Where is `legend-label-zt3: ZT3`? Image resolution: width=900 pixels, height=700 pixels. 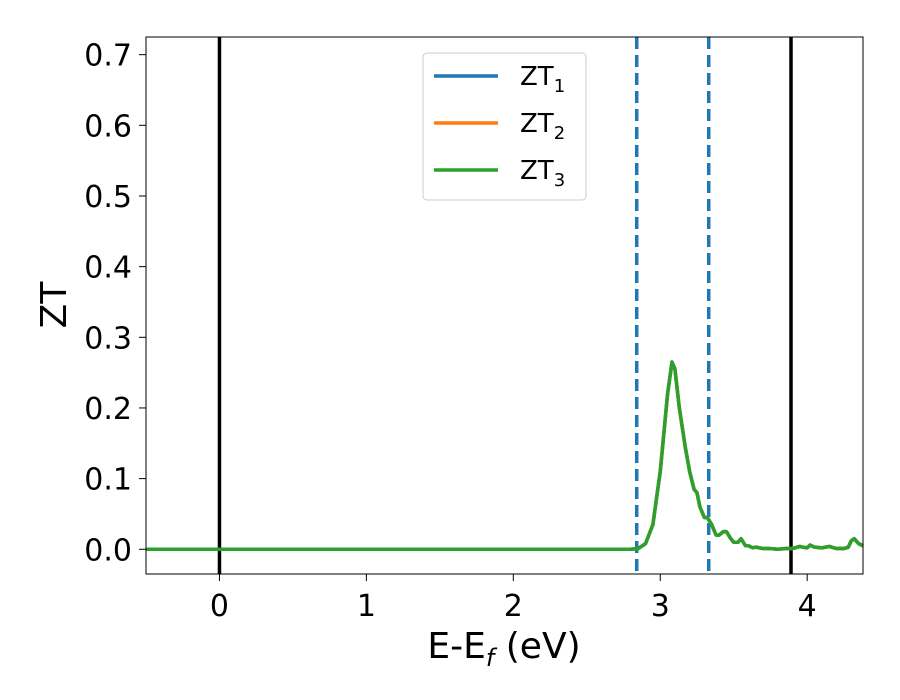
legend-label-zt3: ZT3 is located at coordinates (542, 173).